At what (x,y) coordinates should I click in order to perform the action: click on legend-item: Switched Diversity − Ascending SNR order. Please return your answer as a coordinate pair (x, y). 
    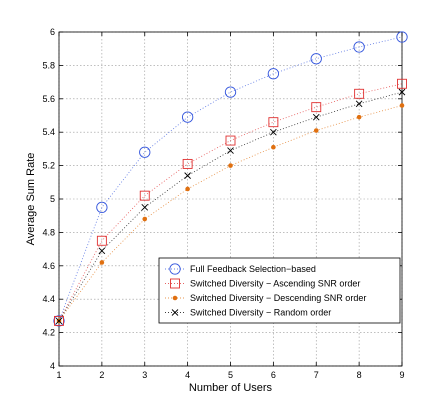
    Looking at the image, I should click on (262, 284).